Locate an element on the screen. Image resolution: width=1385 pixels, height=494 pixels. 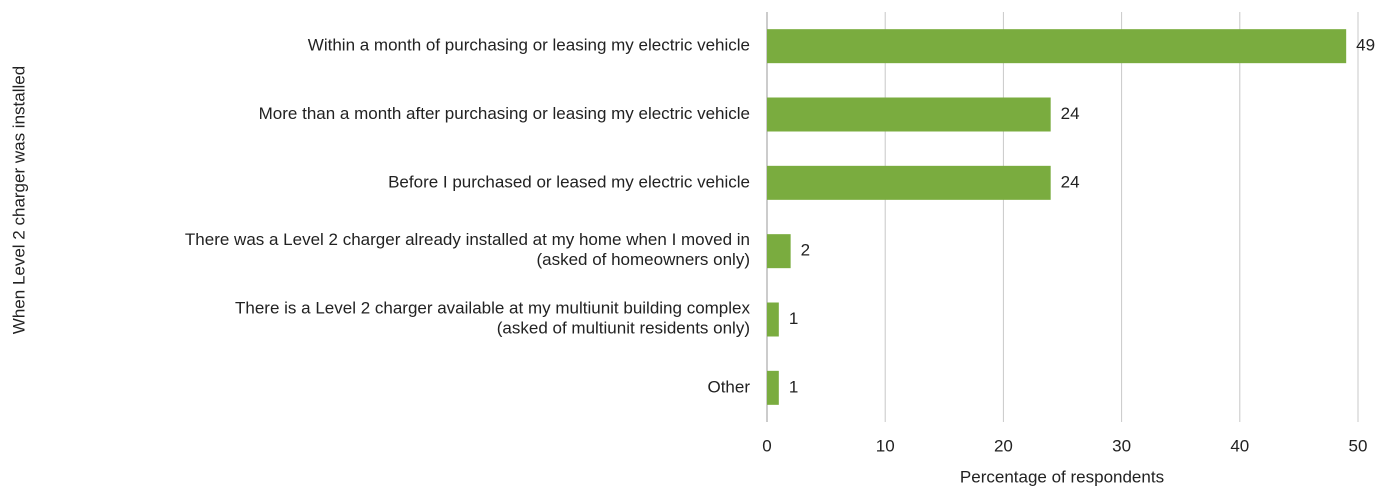
y-axis-label: When Level 2 charger was installed is located at coordinates (18, 200).